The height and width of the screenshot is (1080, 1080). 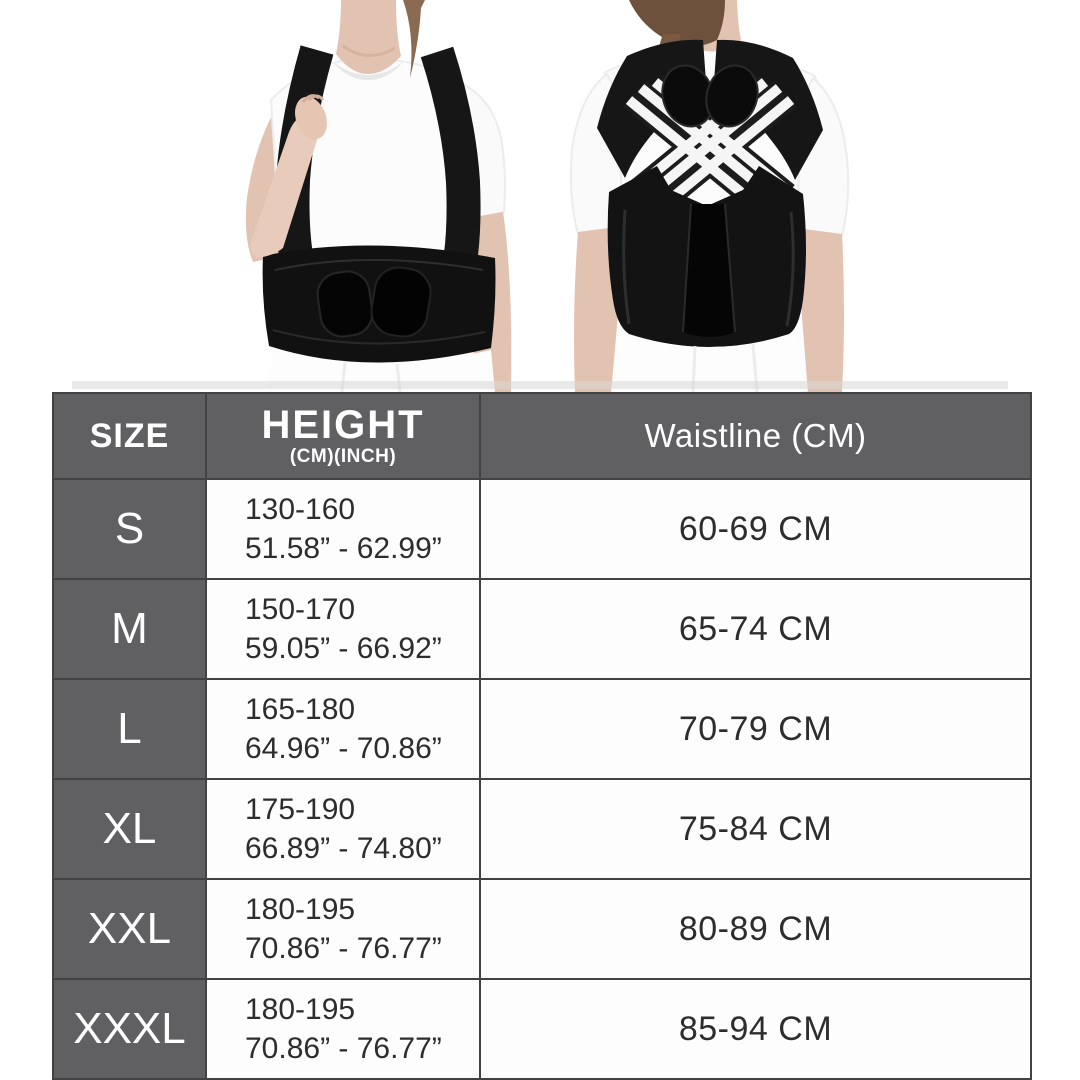 I want to click on table-row-xxl: XXL 180-195 70.86” - 76.77” 80-89 CM, so click(x=542, y=929).